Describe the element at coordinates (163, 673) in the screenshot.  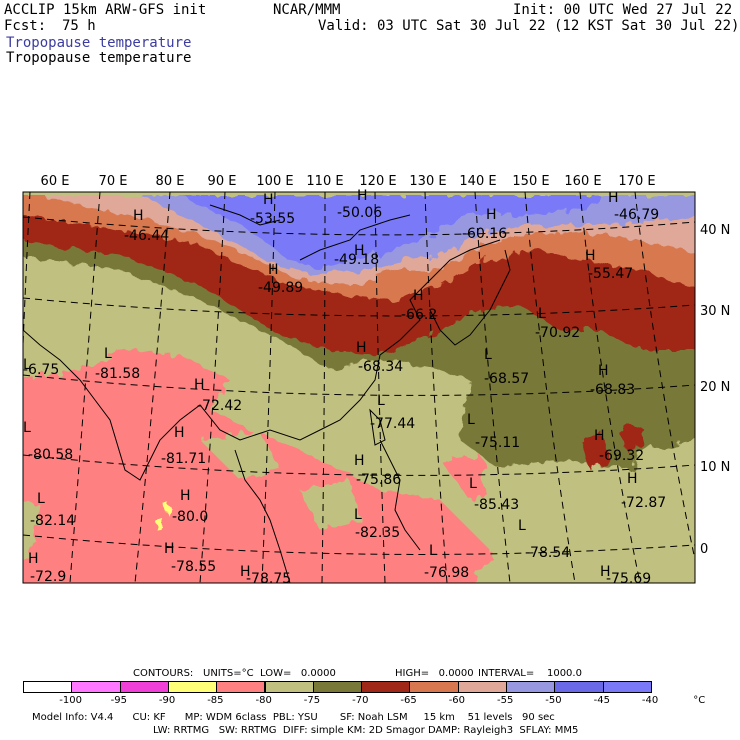
I see `contours-label: CONTOURS:` at that location.